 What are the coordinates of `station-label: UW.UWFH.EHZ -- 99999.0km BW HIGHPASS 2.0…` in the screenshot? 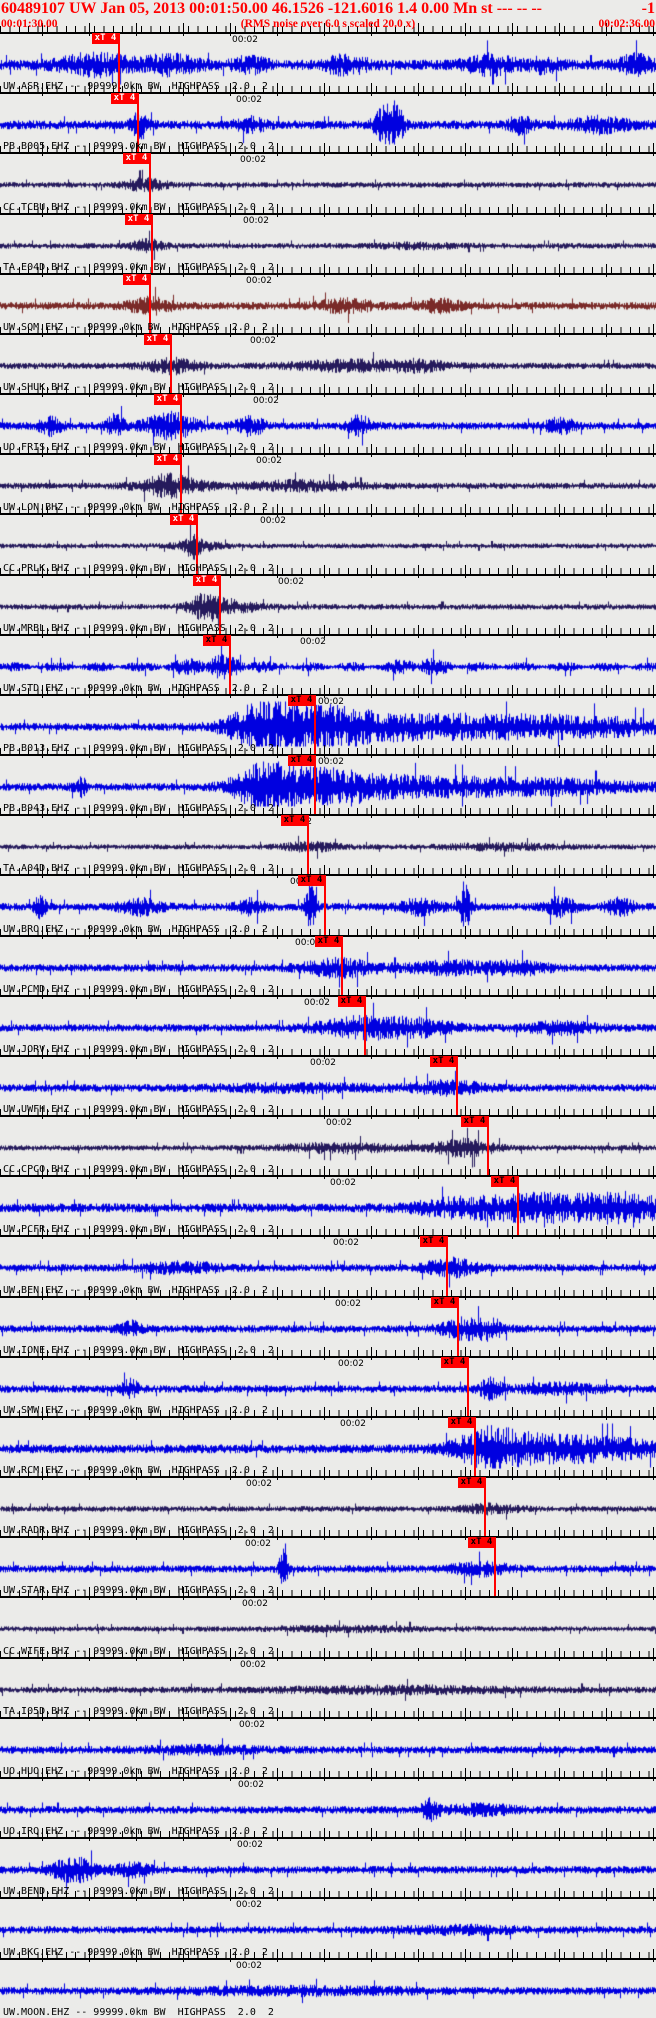 It's located at (138, 1110).